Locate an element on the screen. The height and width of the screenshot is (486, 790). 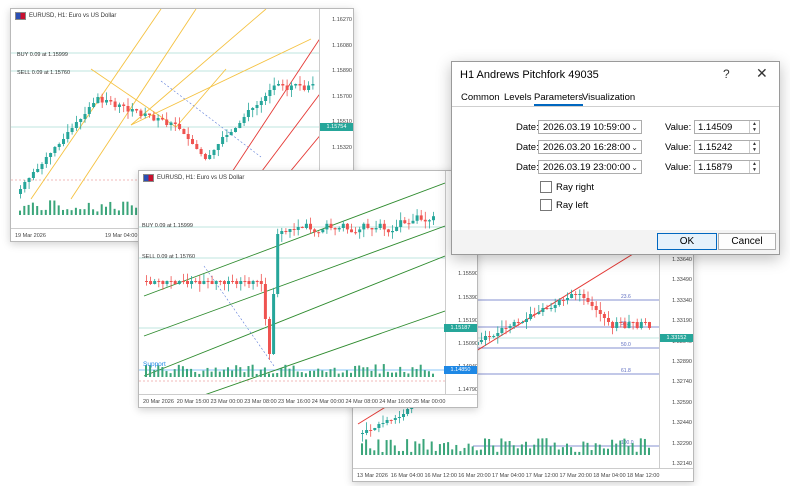
value-spinner-2: 1.15242 ▲ ▼ is located at coordinates (727, 147).